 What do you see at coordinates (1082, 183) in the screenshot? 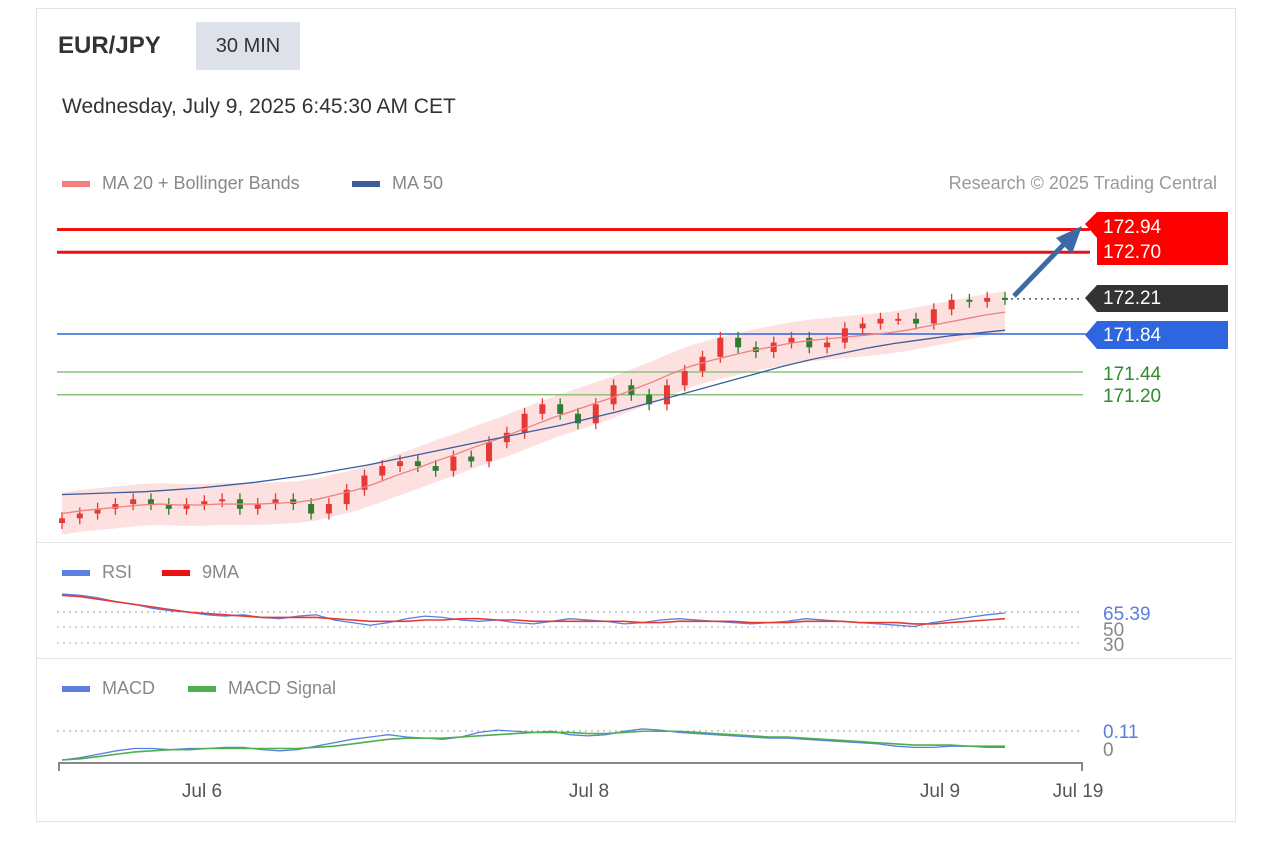
I see `research-credit: Research © 2025 Trading Central` at bounding box center [1082, 183].